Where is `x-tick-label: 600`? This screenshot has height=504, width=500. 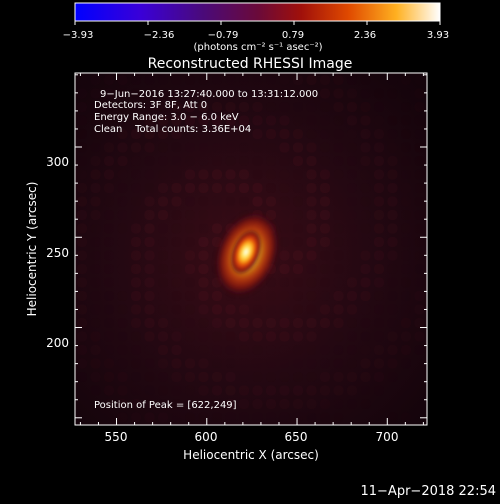
x-tick-label: 600 is located at coordinates (206, 437).